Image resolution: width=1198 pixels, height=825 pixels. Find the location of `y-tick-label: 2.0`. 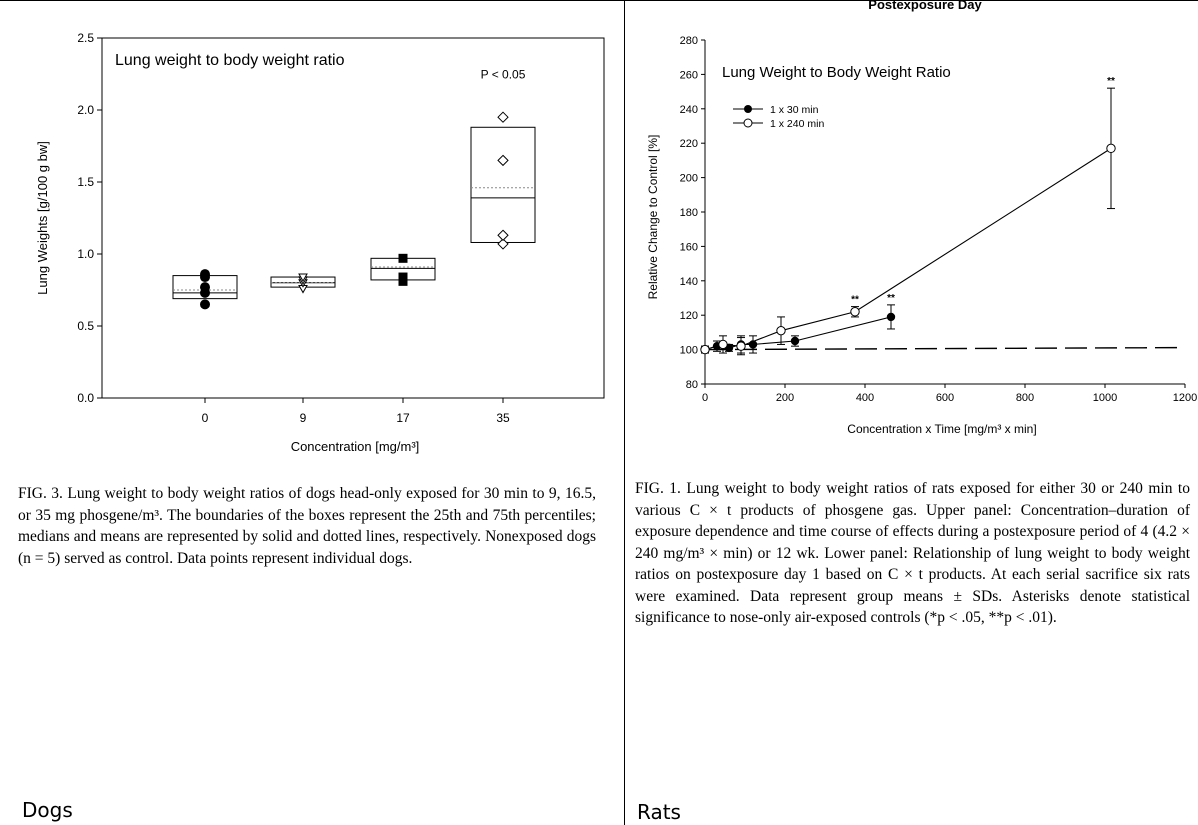

y-tick-label: 2.0 is located at coordinates (85, 110).